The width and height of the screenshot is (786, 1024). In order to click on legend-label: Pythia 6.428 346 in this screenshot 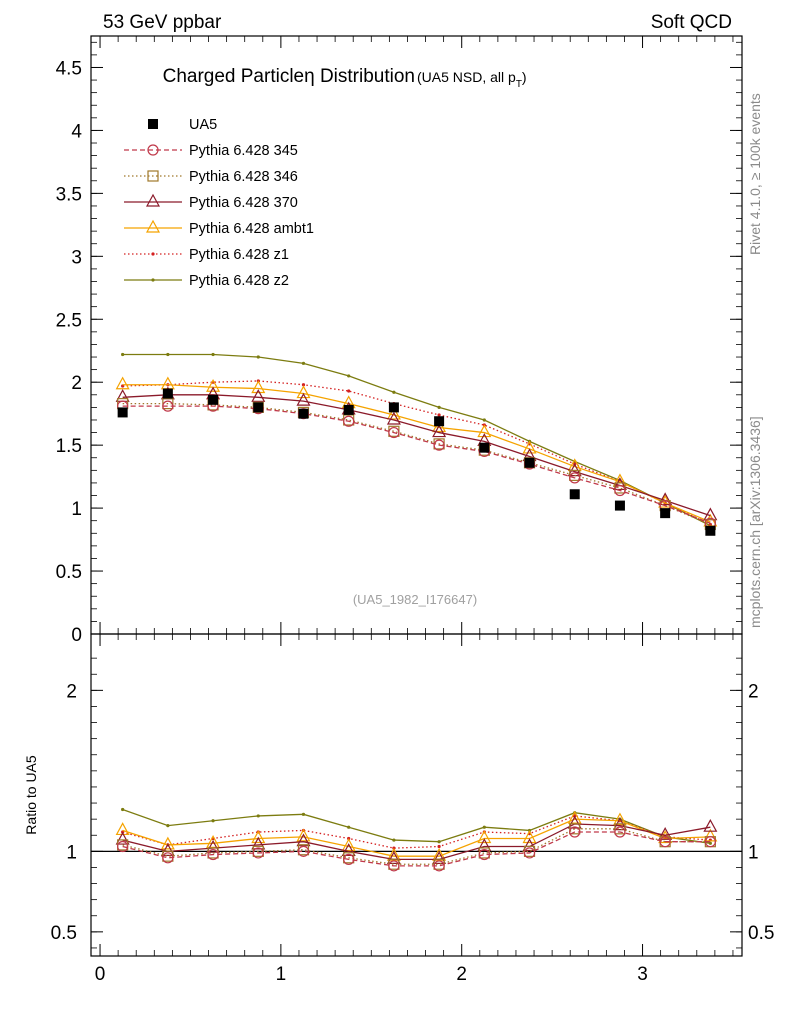, I will do `click(243, 177)`.